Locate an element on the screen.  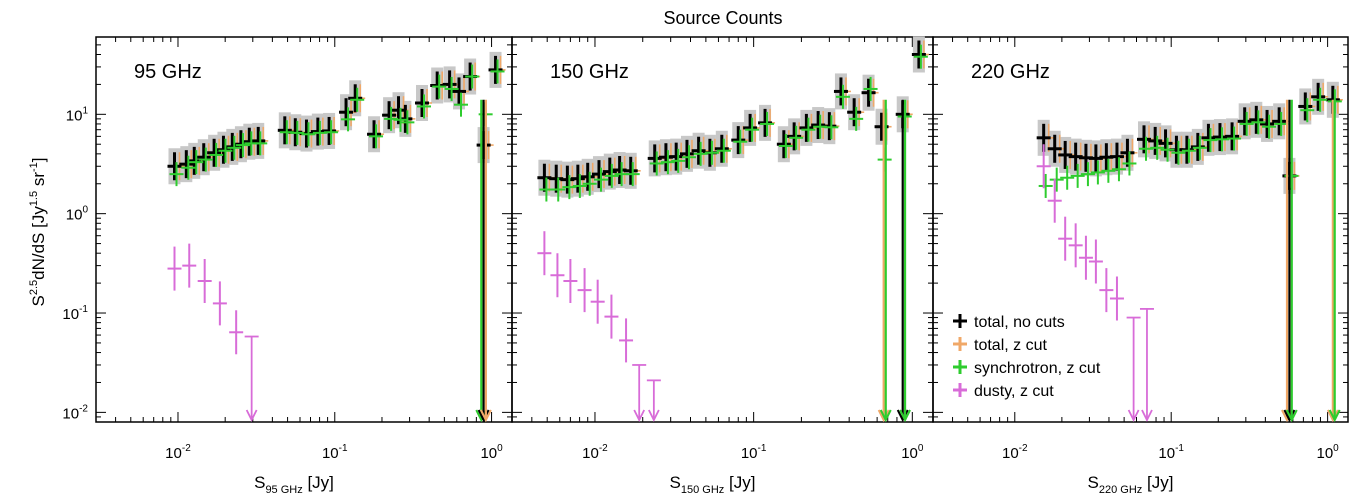
legend-label: total, z cut is located at coordinates (1010, 345).